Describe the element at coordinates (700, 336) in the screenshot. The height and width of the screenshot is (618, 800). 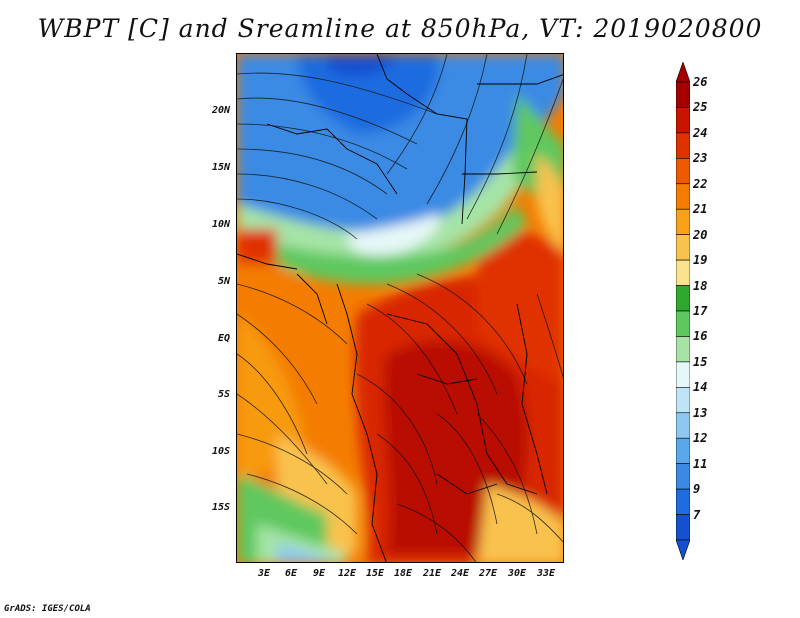
I see `colorbar-label: 16` at that location.